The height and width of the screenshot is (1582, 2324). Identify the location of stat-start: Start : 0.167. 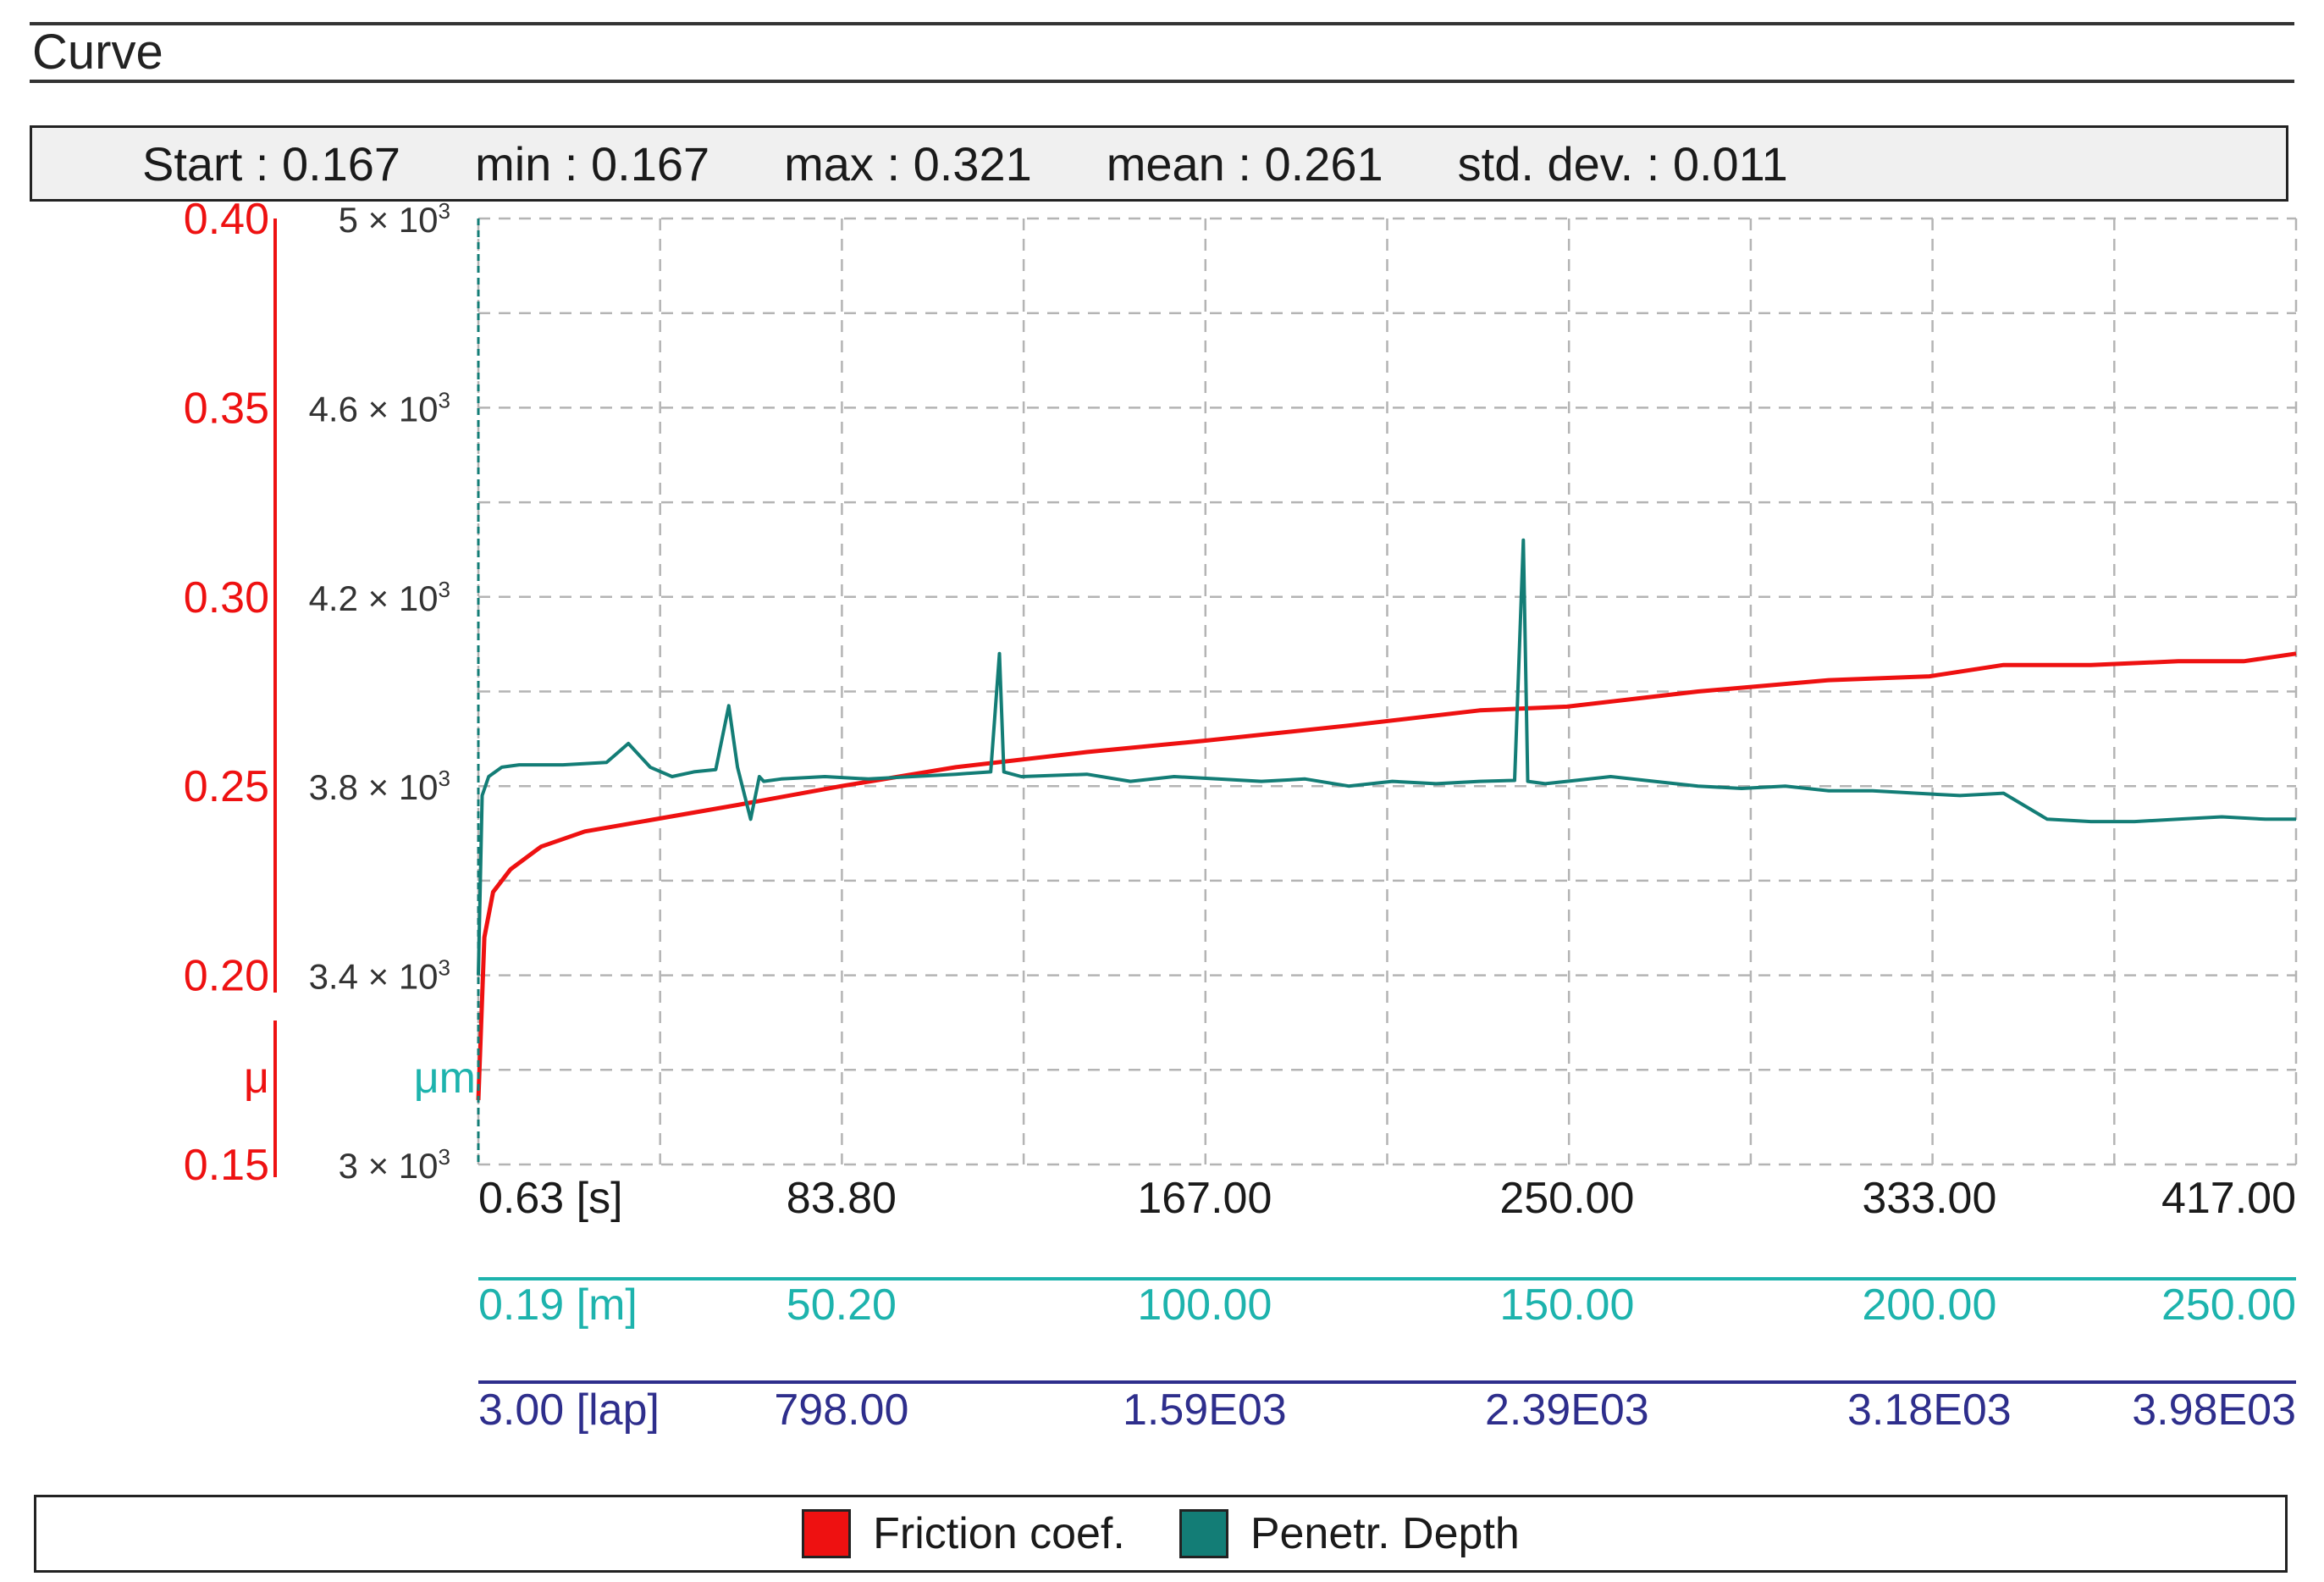
(271, 163).